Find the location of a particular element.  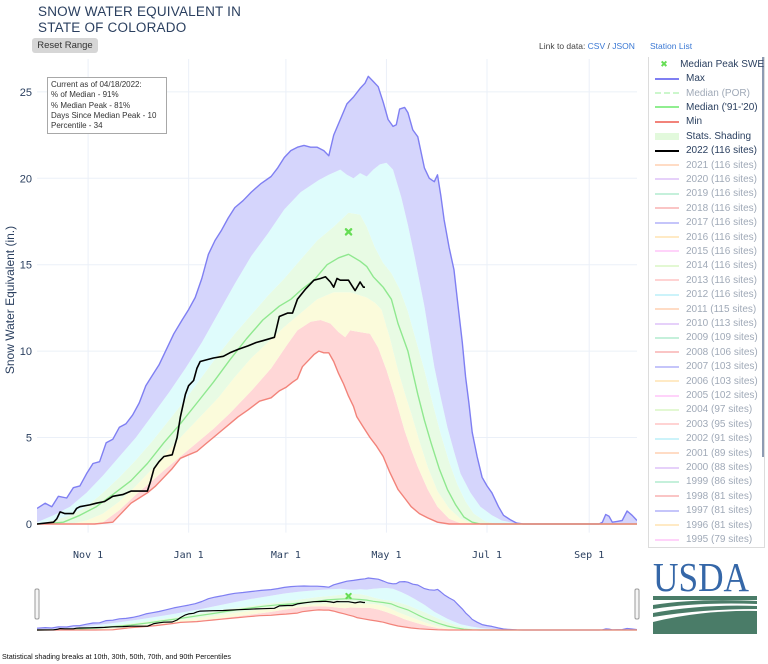

legend-item-2019-116-sites: 2019 (116 sites) is located at coordinates (706, 194).